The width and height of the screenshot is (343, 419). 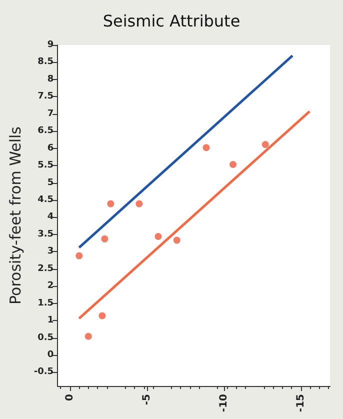 What do you see at coordinates (46, 131) in the screenshot?
I see `y-tick-label: 6.5` at bounding box center [46, 131].